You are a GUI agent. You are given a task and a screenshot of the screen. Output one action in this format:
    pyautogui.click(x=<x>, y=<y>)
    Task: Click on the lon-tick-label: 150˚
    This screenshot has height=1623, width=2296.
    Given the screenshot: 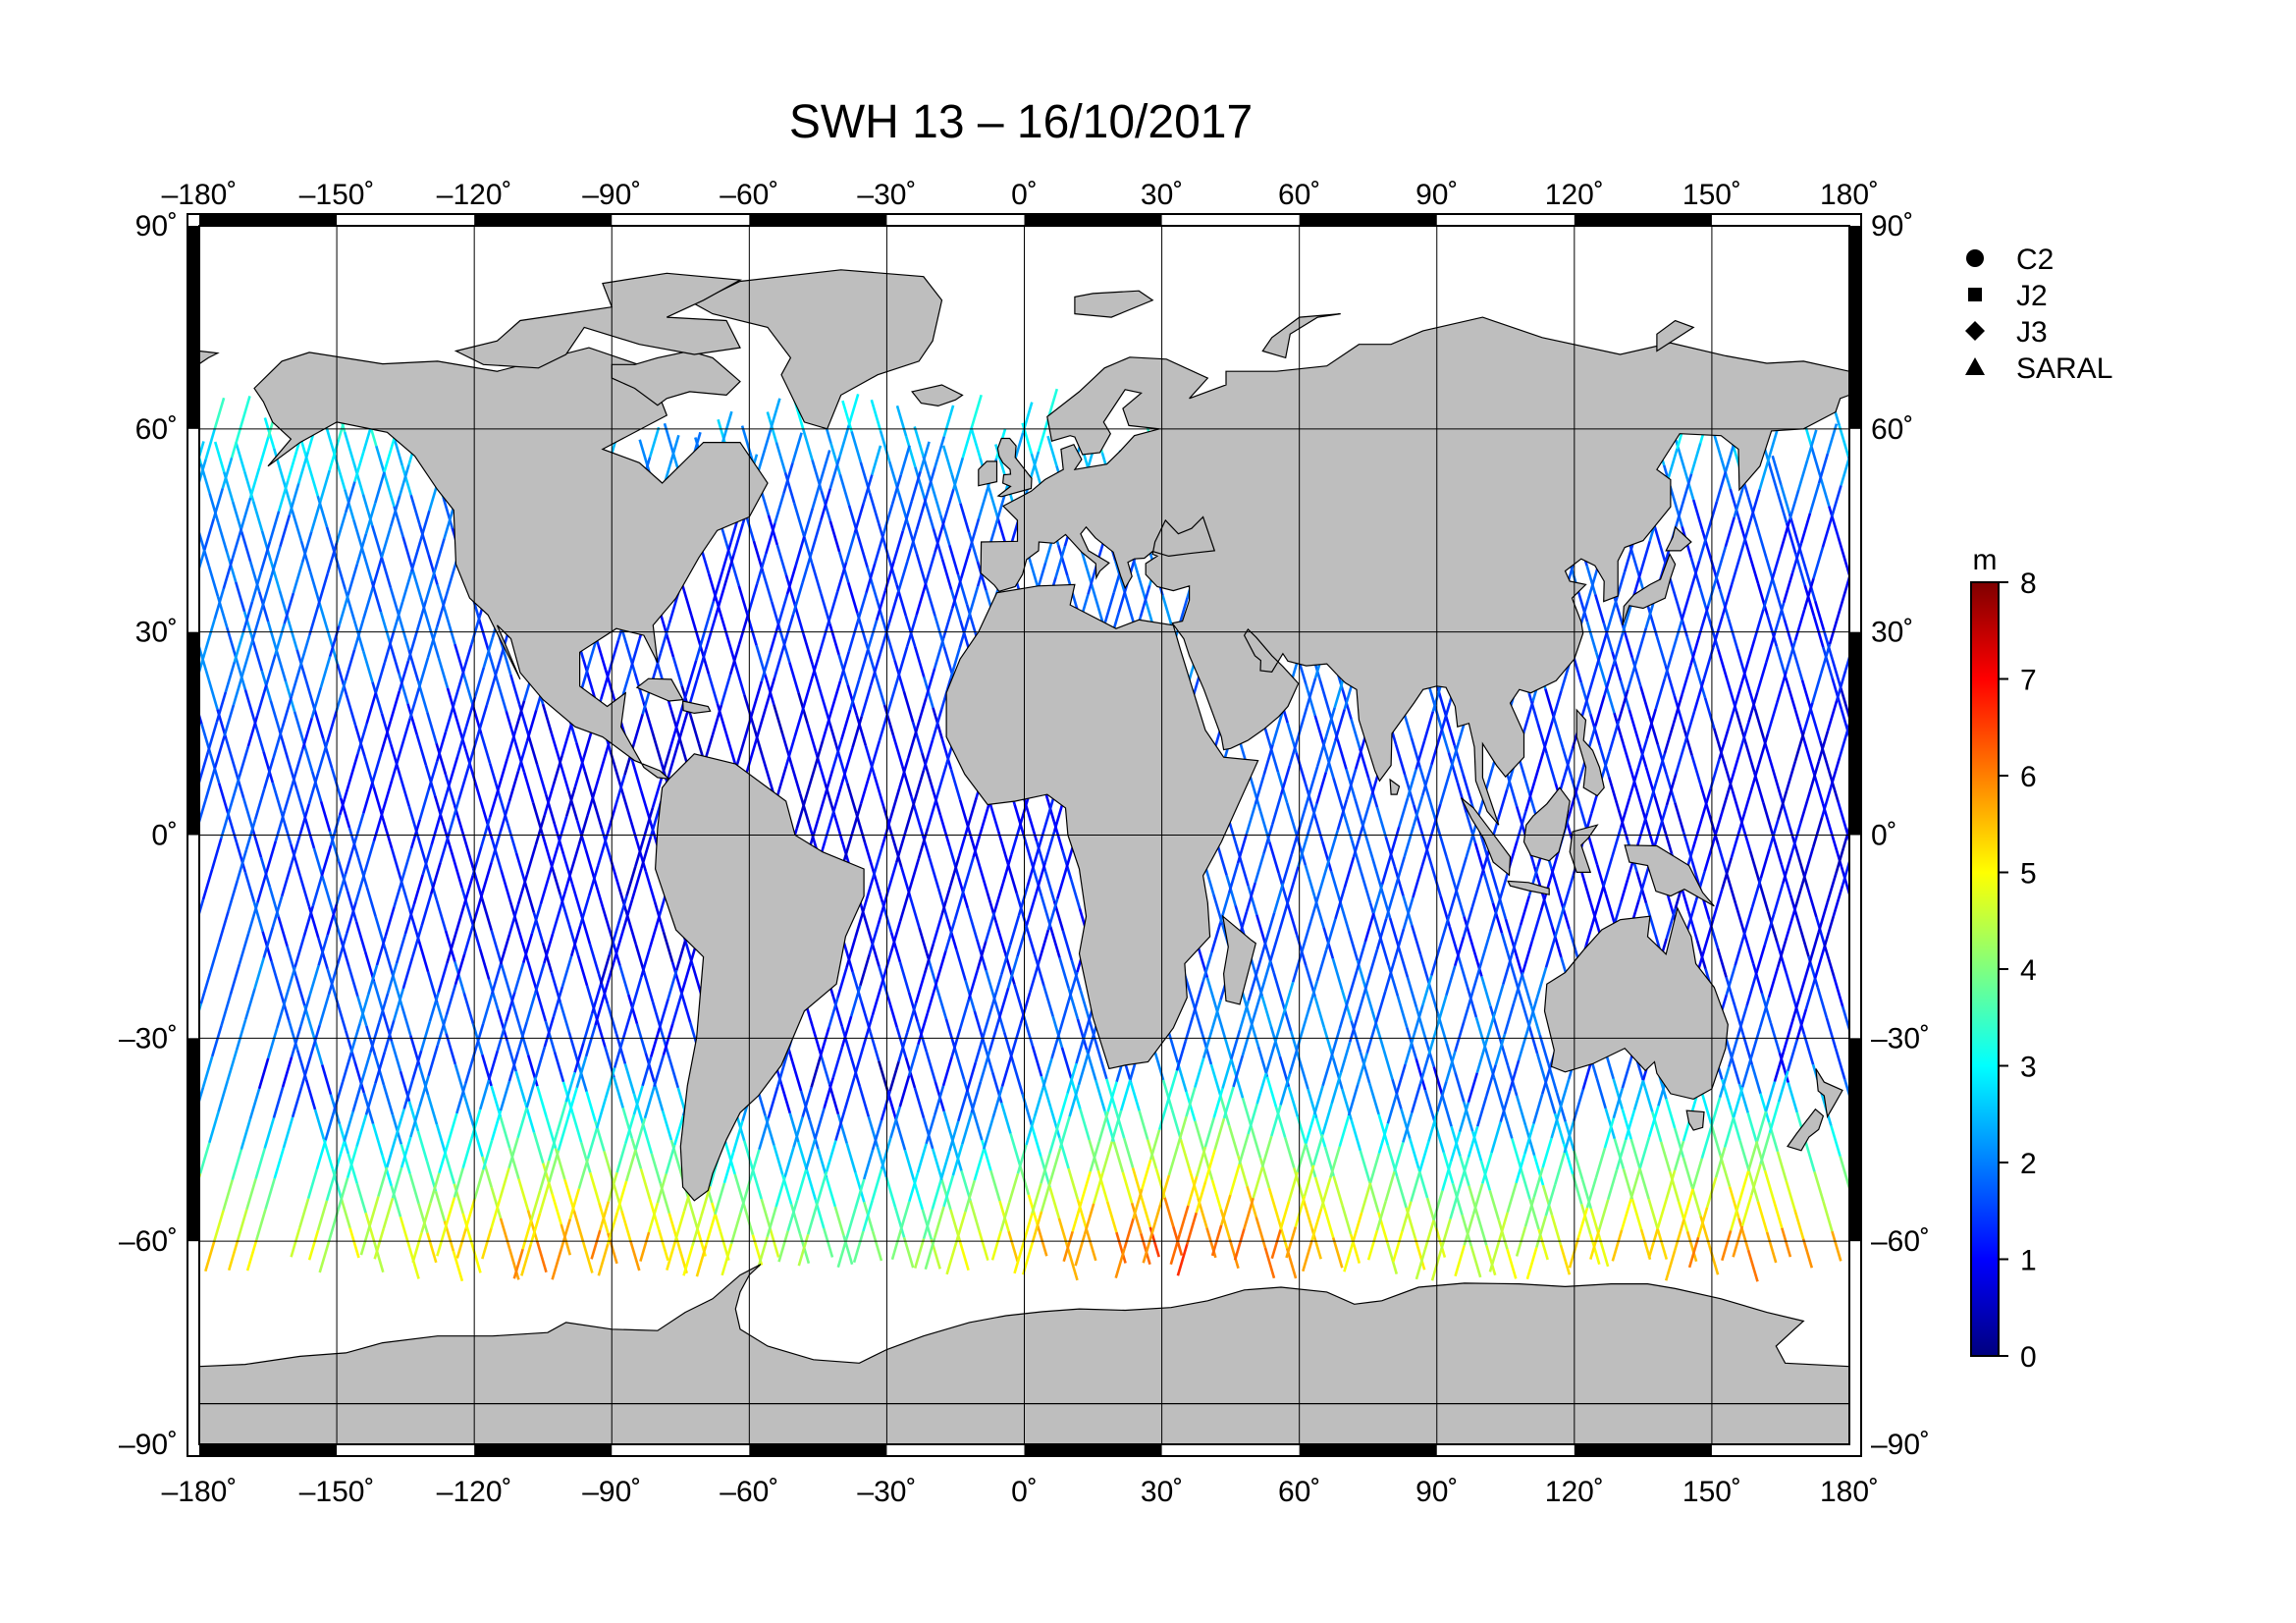 What is the action you would take?
    pyautogui.click(x=1711, y=195)
    